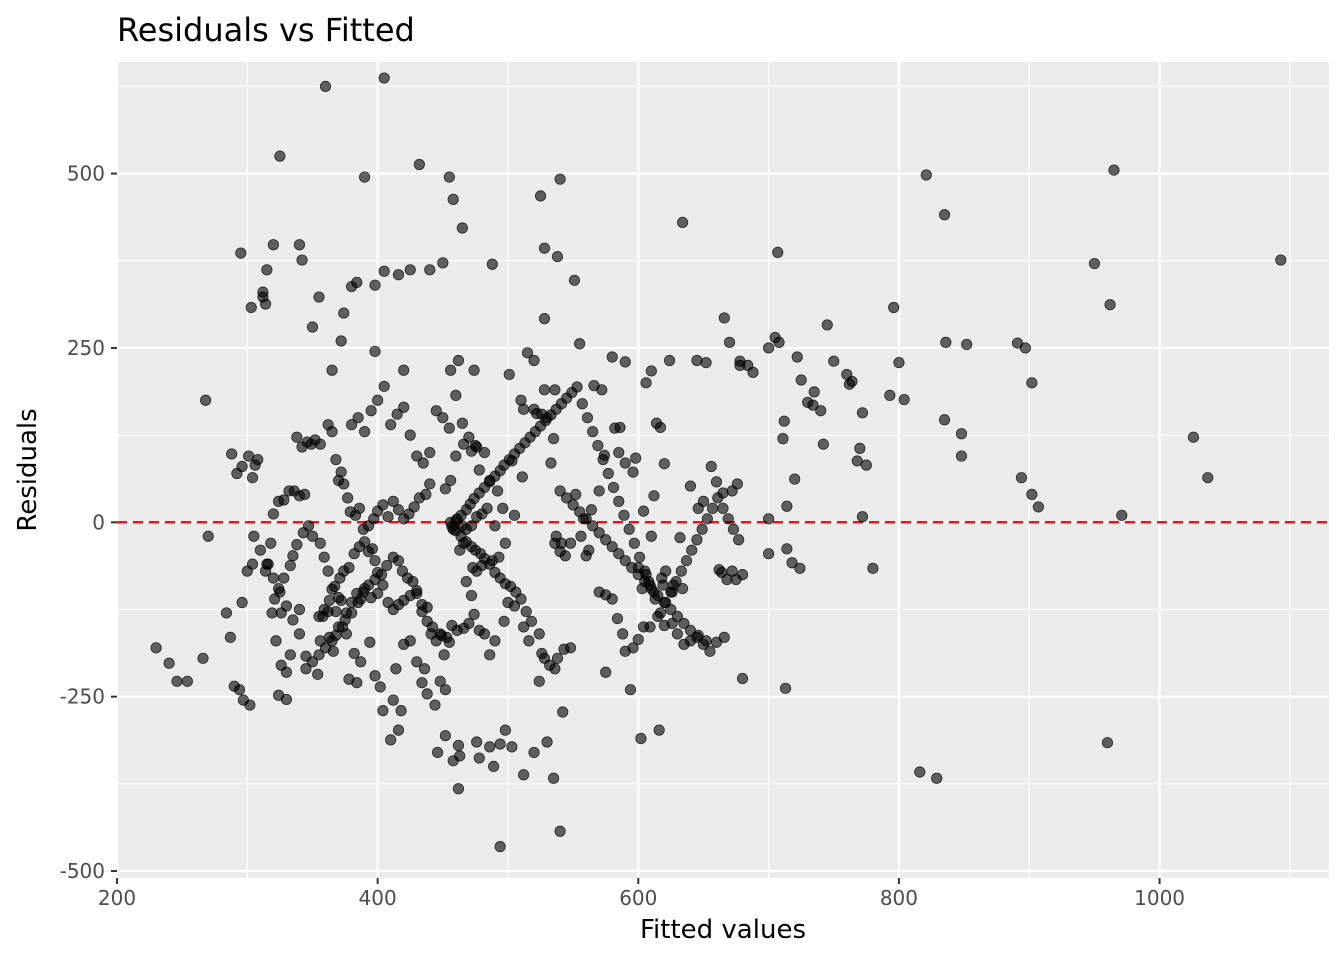 Image resolution: width=1344 pixels, height=960 pixels. Describe the element at coordinates (378, 898) in the screenshot. I see `x-tick-label: 400` at that location.